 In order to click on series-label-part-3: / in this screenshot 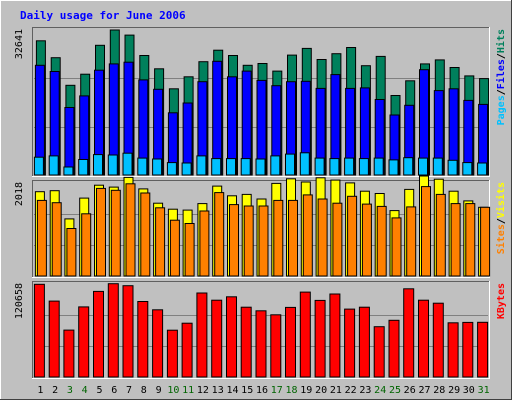, I will do `click(501, 56)`.